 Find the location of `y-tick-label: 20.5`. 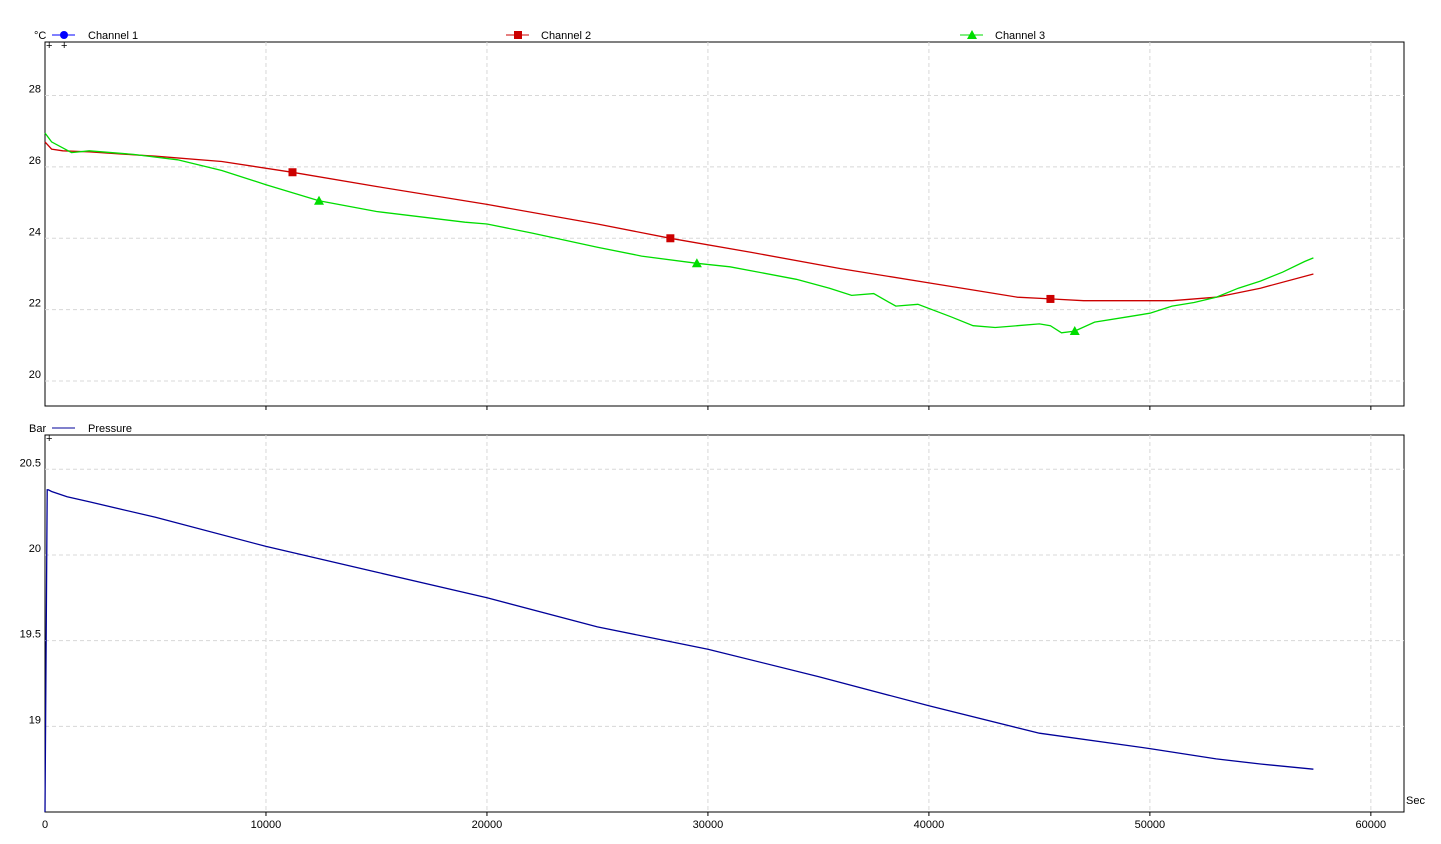

y-tick-label: 20.5 is located at coordinates (30, 463).